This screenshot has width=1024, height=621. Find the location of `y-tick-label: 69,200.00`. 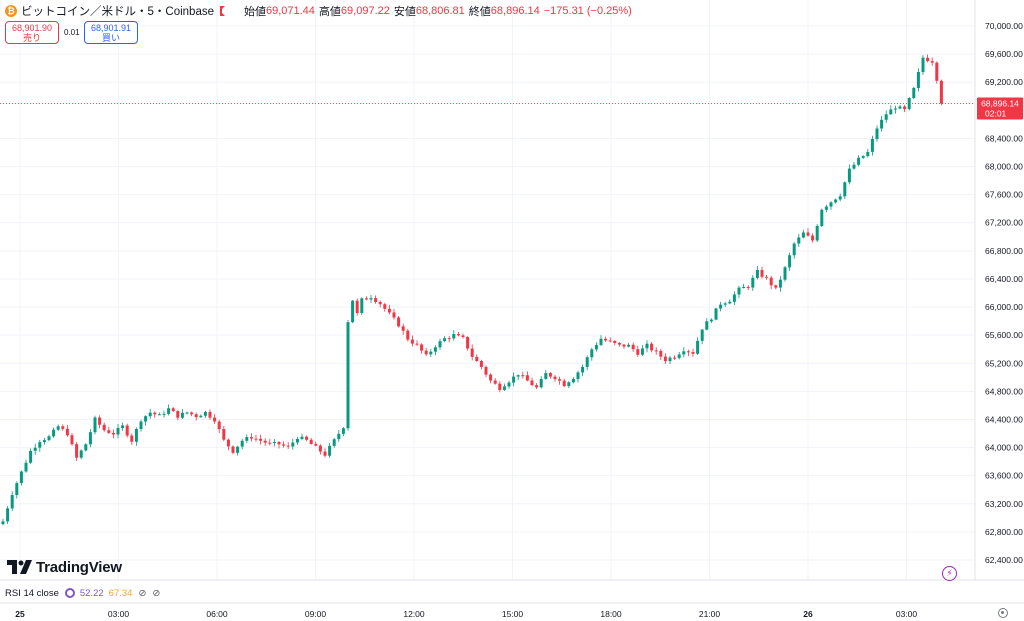

y-tick-label: 69,200.00 is located at coordinates (1004, 82).